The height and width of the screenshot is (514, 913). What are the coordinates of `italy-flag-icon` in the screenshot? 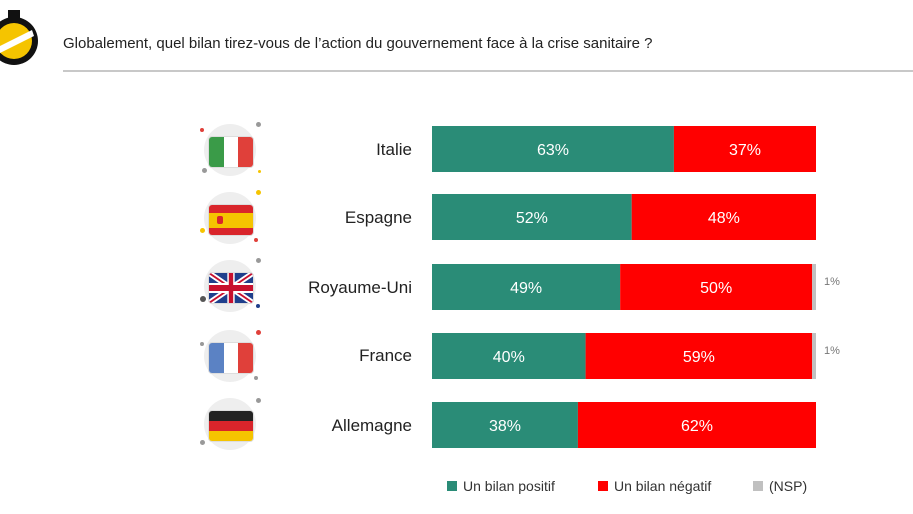 It's located at (234, 150).